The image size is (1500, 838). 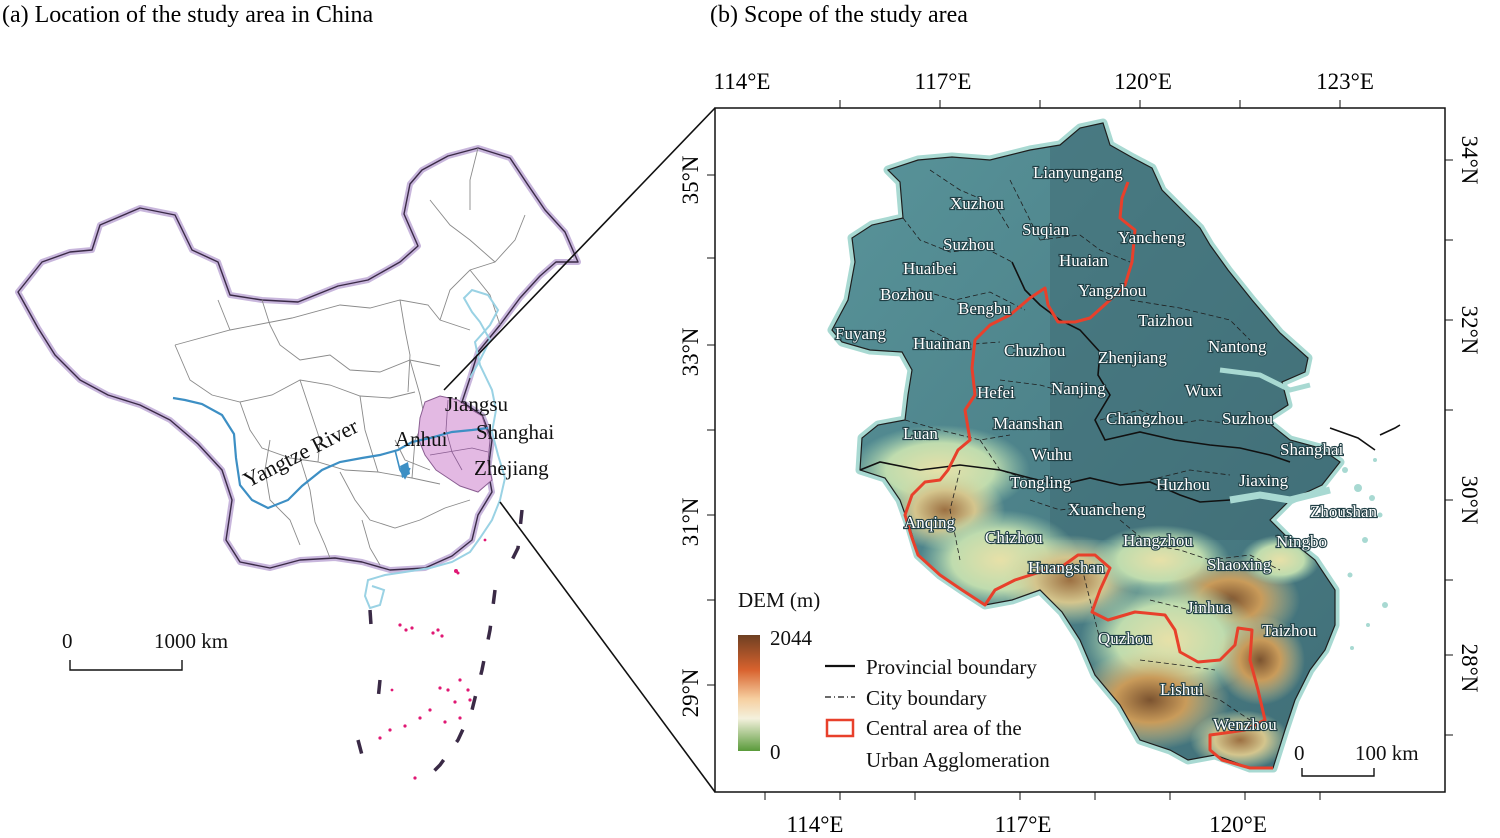 What do you see at coordinates (1182, 689) in the screenshot?
I see `city-label-lishui: Lishui` at bounding box center [1182, 689].